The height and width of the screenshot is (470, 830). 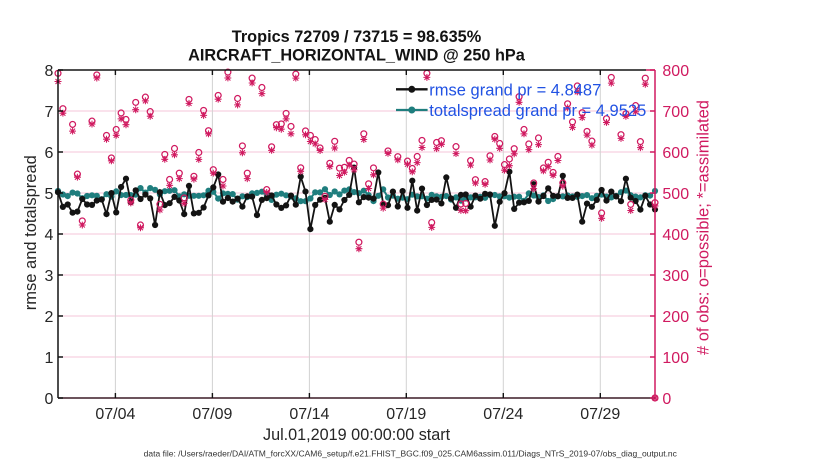 I want to click on svg-text: 700, so click(x=675, y=112).